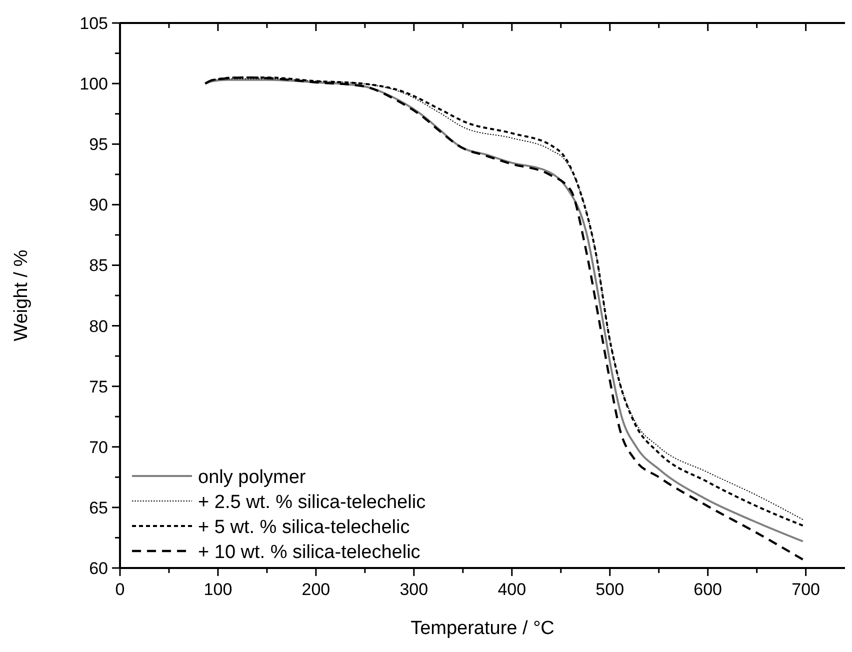  Describe the element at coordinates (98, 205) in the screenshot. I see `y-tick-label: 90` at that location.